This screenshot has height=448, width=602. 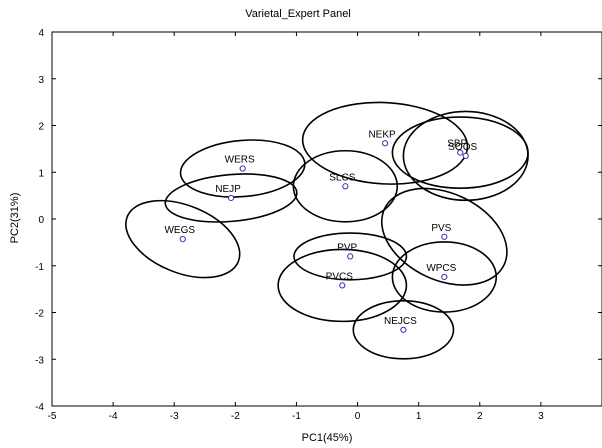 What do you see at coordinates (444, 277) in the screenshot?
I see `point-wpcs` at bounding box center [444, 277].